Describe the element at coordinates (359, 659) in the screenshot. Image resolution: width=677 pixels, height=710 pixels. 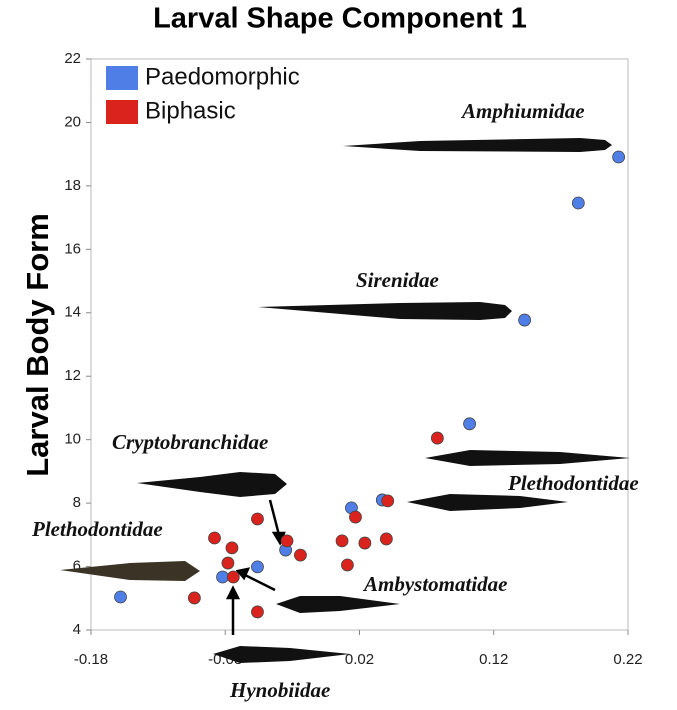
I see `x-tick-label: 0.02` at that location.